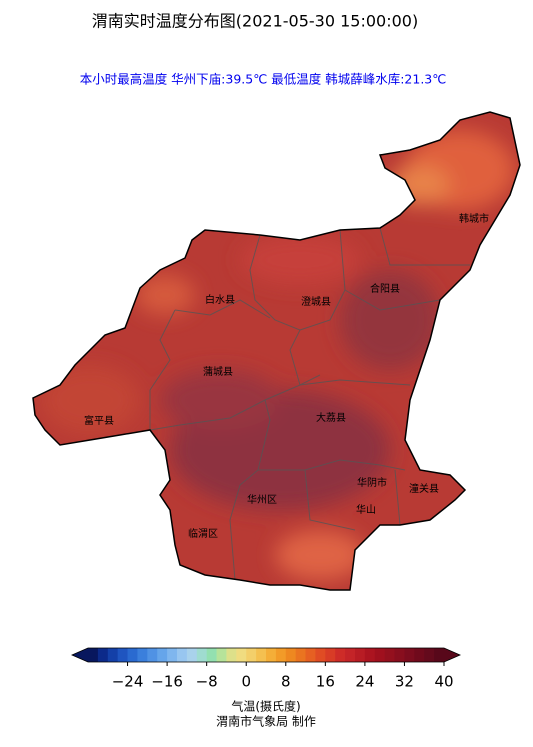  What do you see at coordinates (265, 706) in the screenshot?
I see `colorbar-label: 气温(摄氏度)` at bounding box center [265, 706].